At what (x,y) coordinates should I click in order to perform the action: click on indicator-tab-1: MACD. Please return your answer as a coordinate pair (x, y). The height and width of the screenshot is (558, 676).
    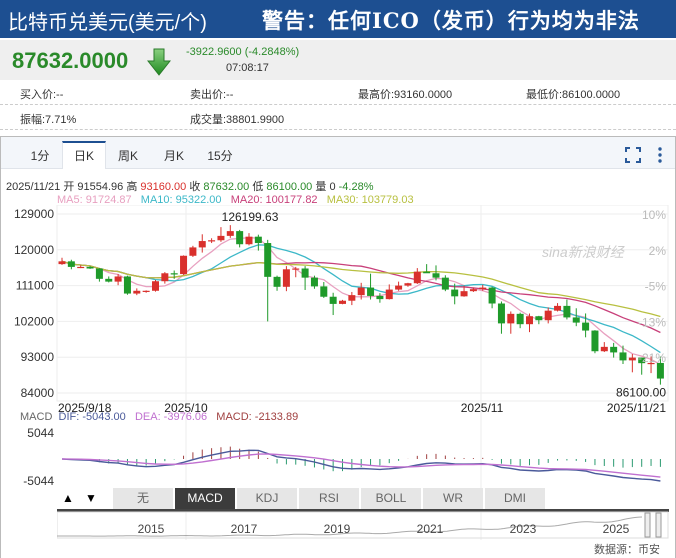
    Looking at the image, I should click on (205, 498).